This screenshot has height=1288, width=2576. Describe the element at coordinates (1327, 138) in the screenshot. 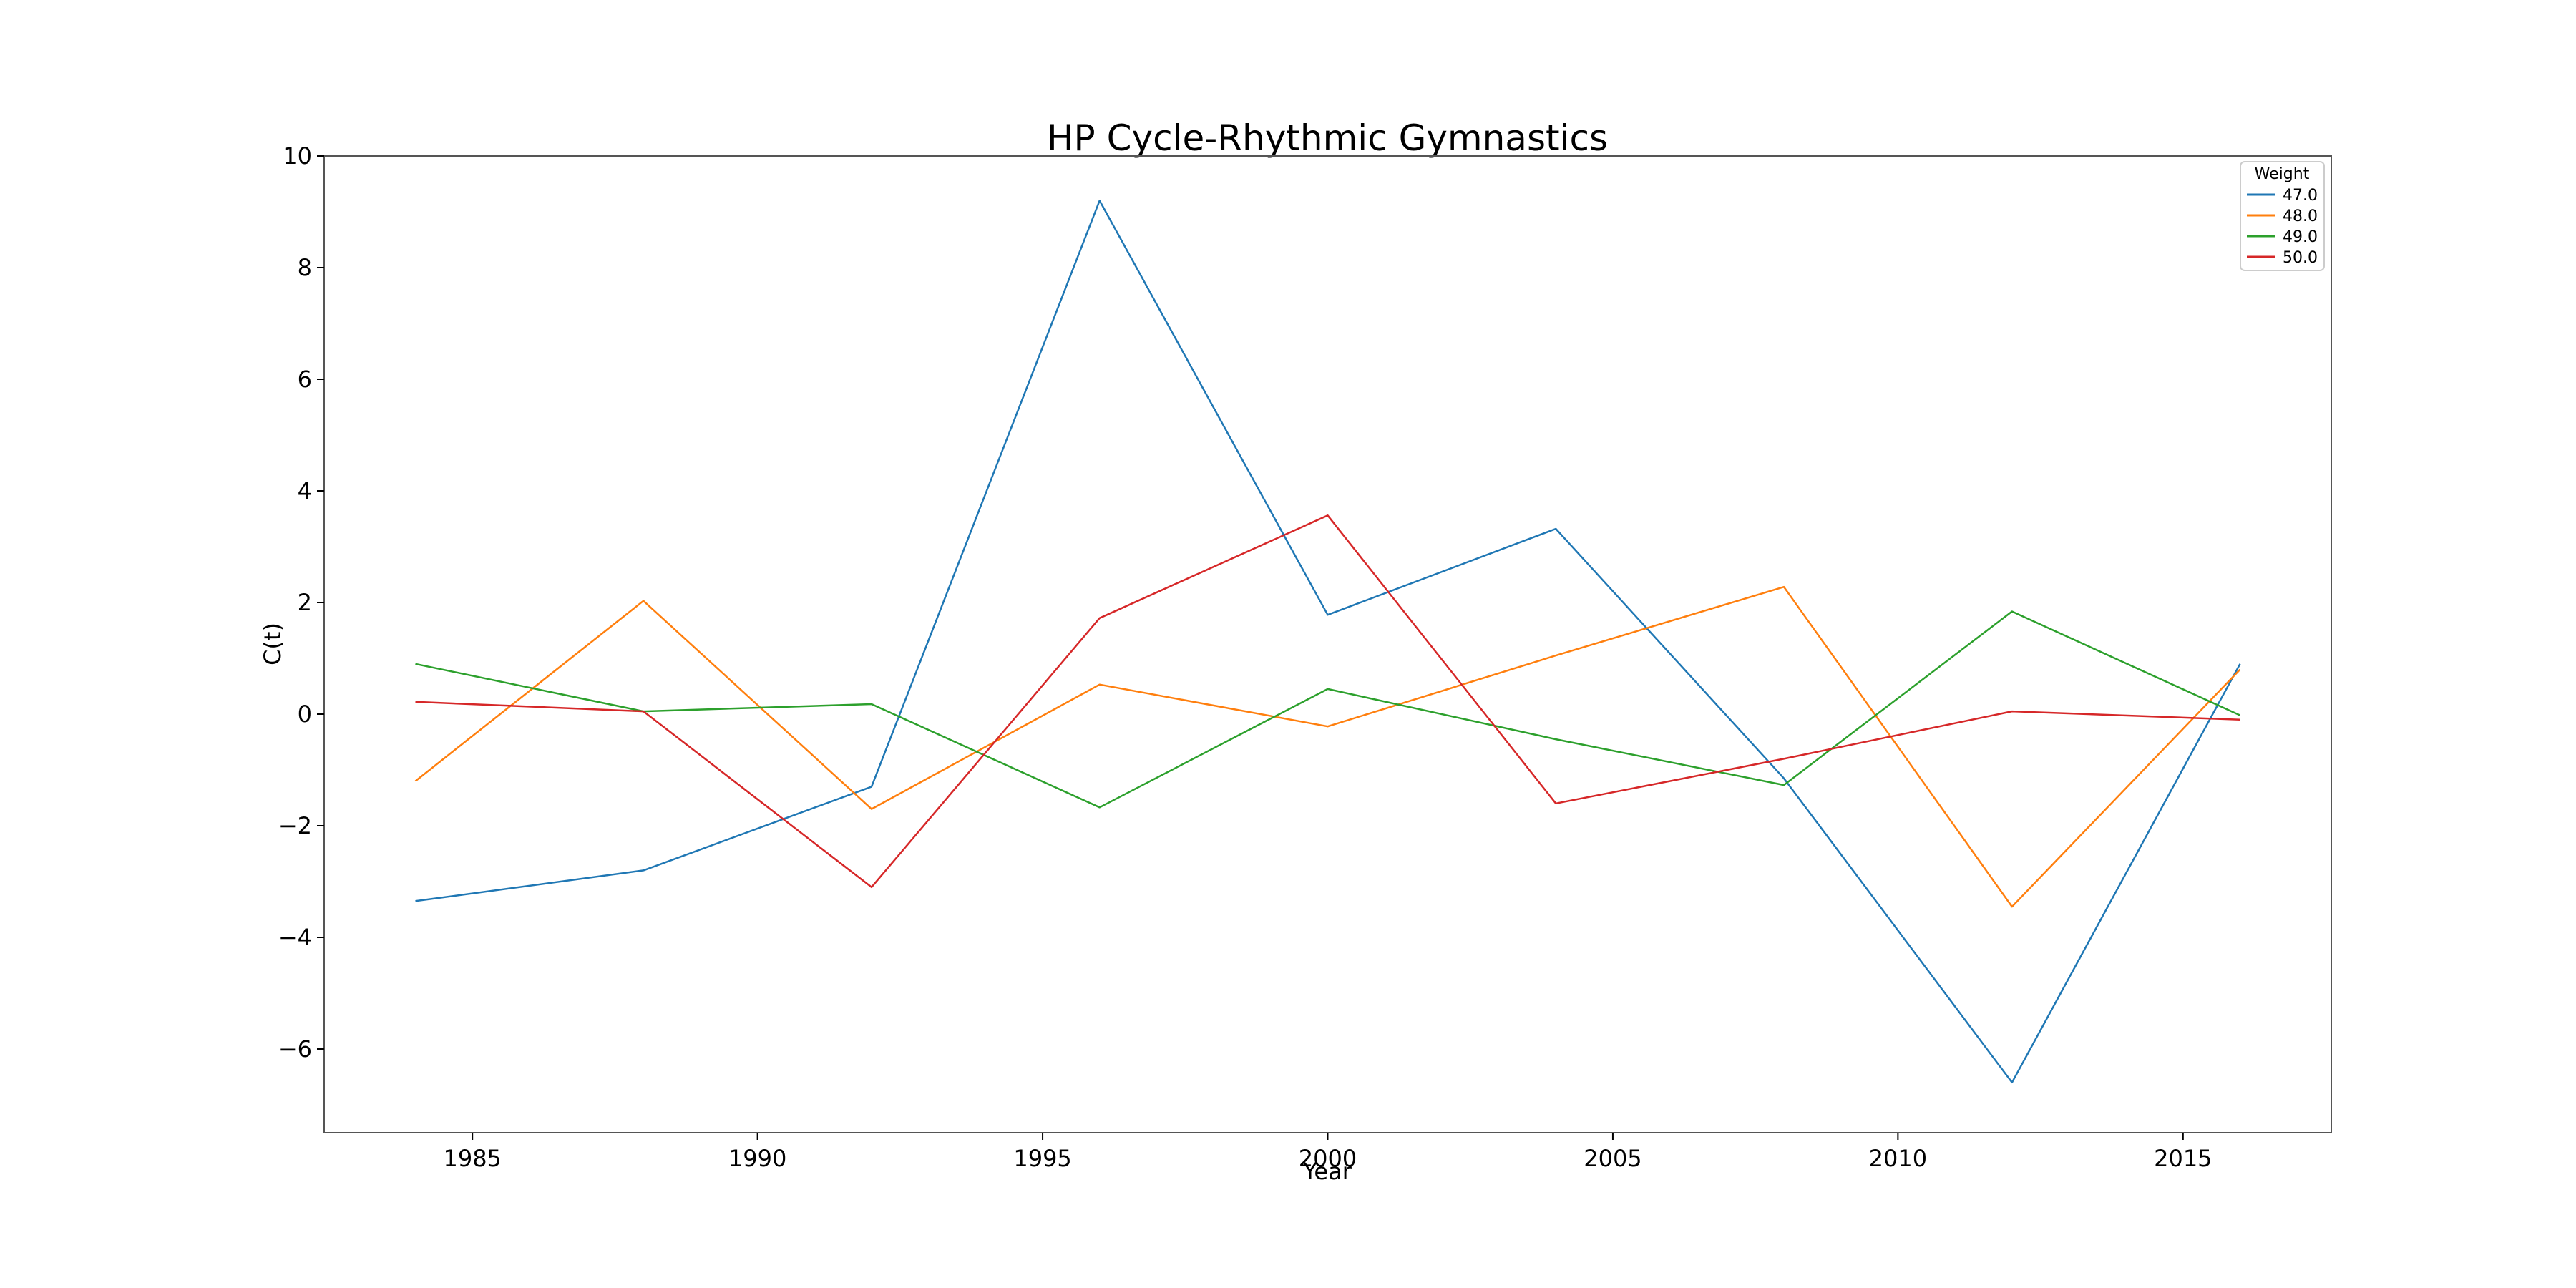

I see `chart-title: HP Cycle-Rhythmic Gymnastics` at that location.